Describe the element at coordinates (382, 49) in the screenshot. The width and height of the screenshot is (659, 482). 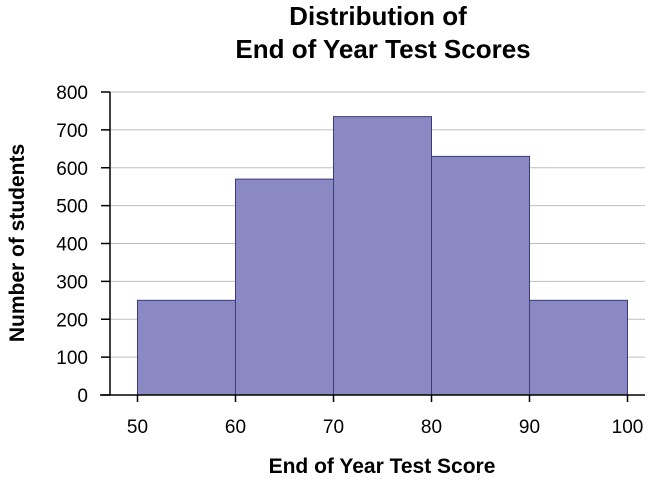
I see `chart-title-line-2: End of Year Test Scores` at that location.